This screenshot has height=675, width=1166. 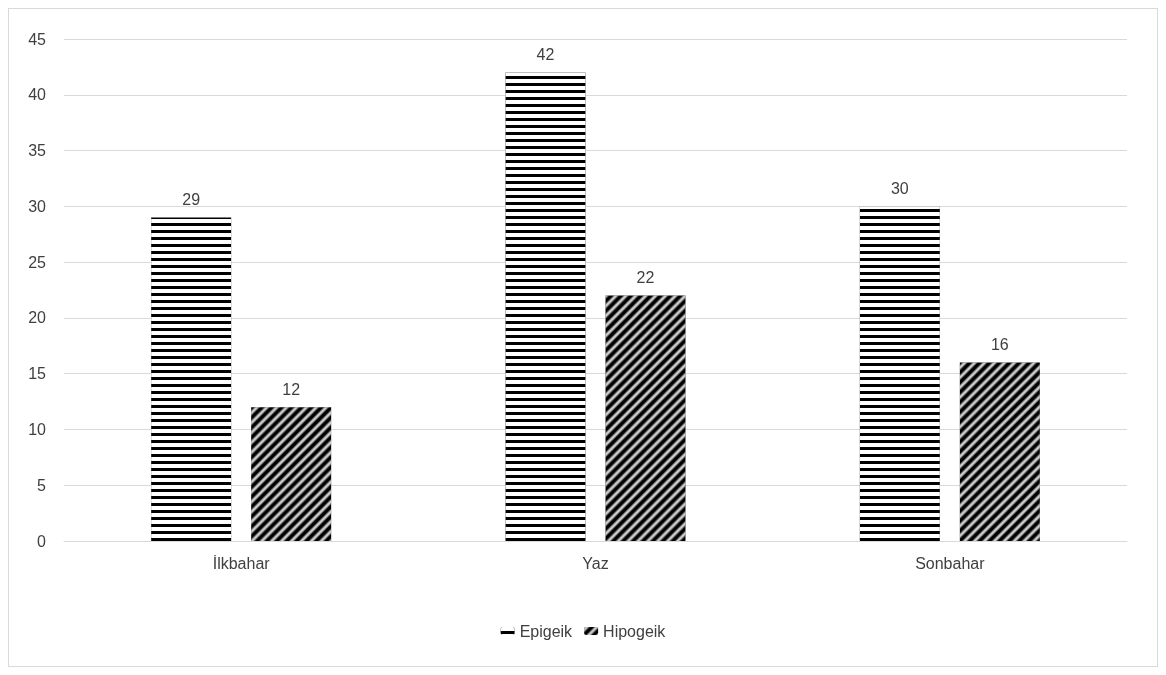 What do you see at coordinates (635, 631) in the screenshot?
I see `legend-label: Hipogeik` at bounding box center [635, 631].